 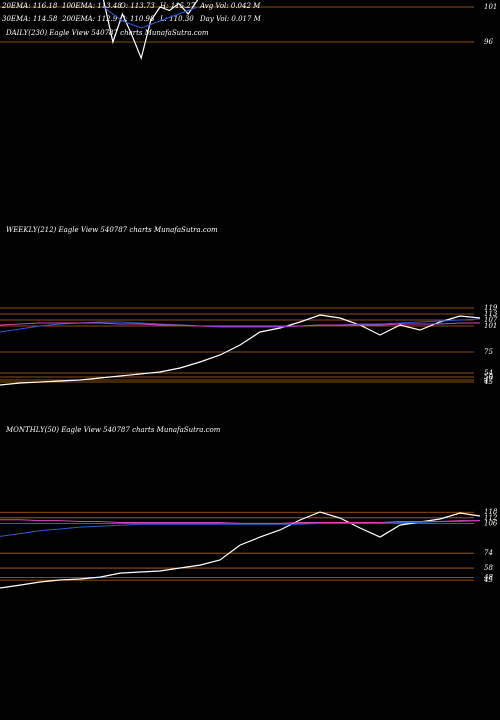 I want to click on stat-label: L: 110.30, so click(x=176, y=19).